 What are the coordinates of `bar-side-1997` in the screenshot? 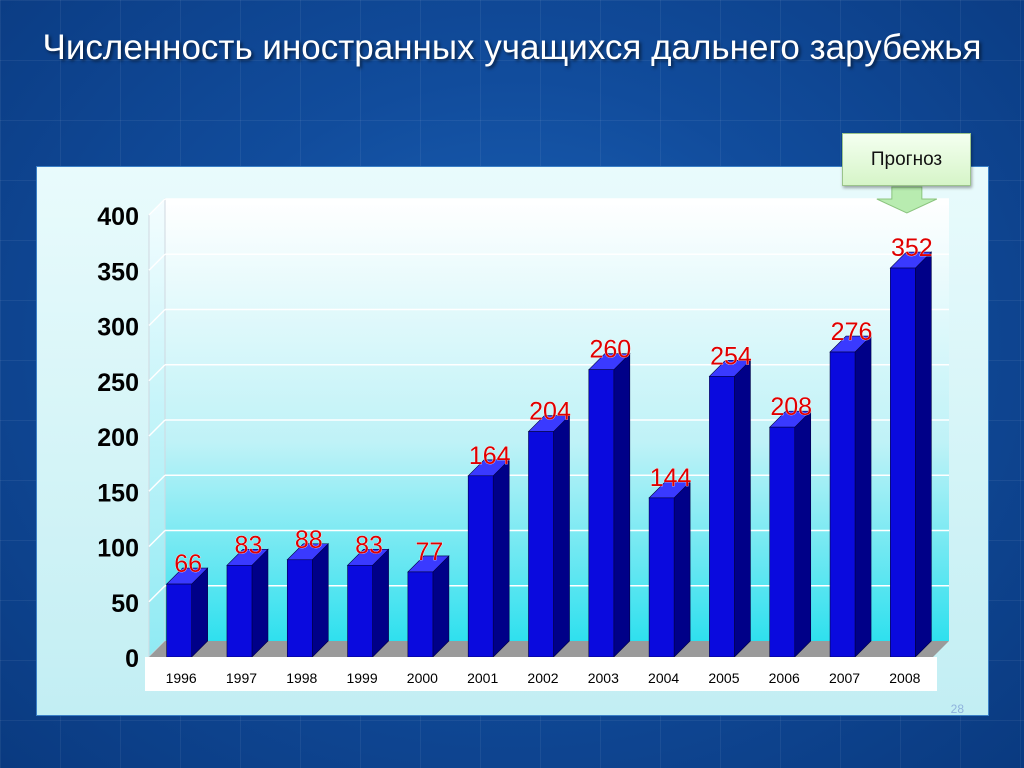 It's located at (260, 603).